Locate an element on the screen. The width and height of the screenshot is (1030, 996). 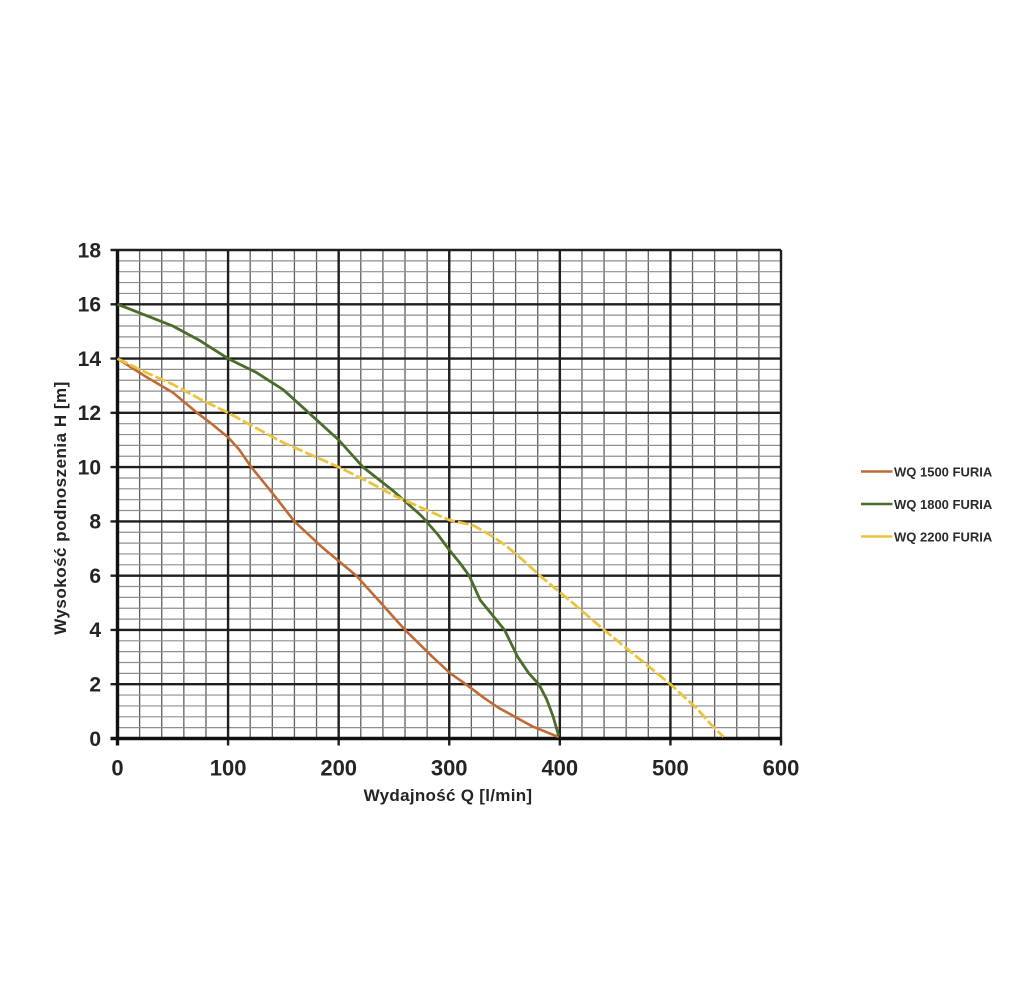
svg-text: 400 is located at coordinates (559, 768).